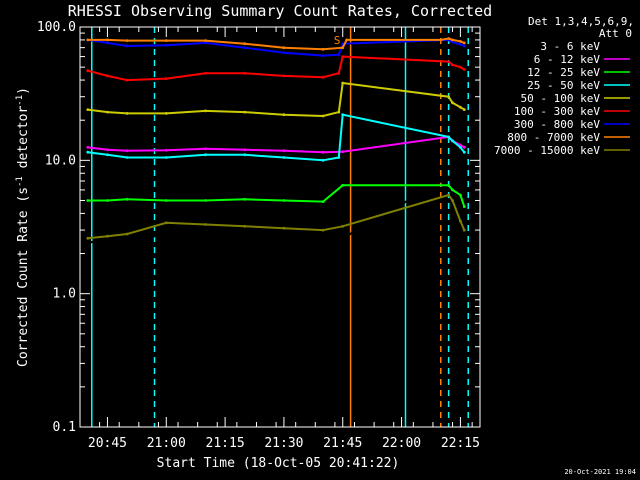  I want to click on legend-label: 100 - 300 keV, so click(557, 111).